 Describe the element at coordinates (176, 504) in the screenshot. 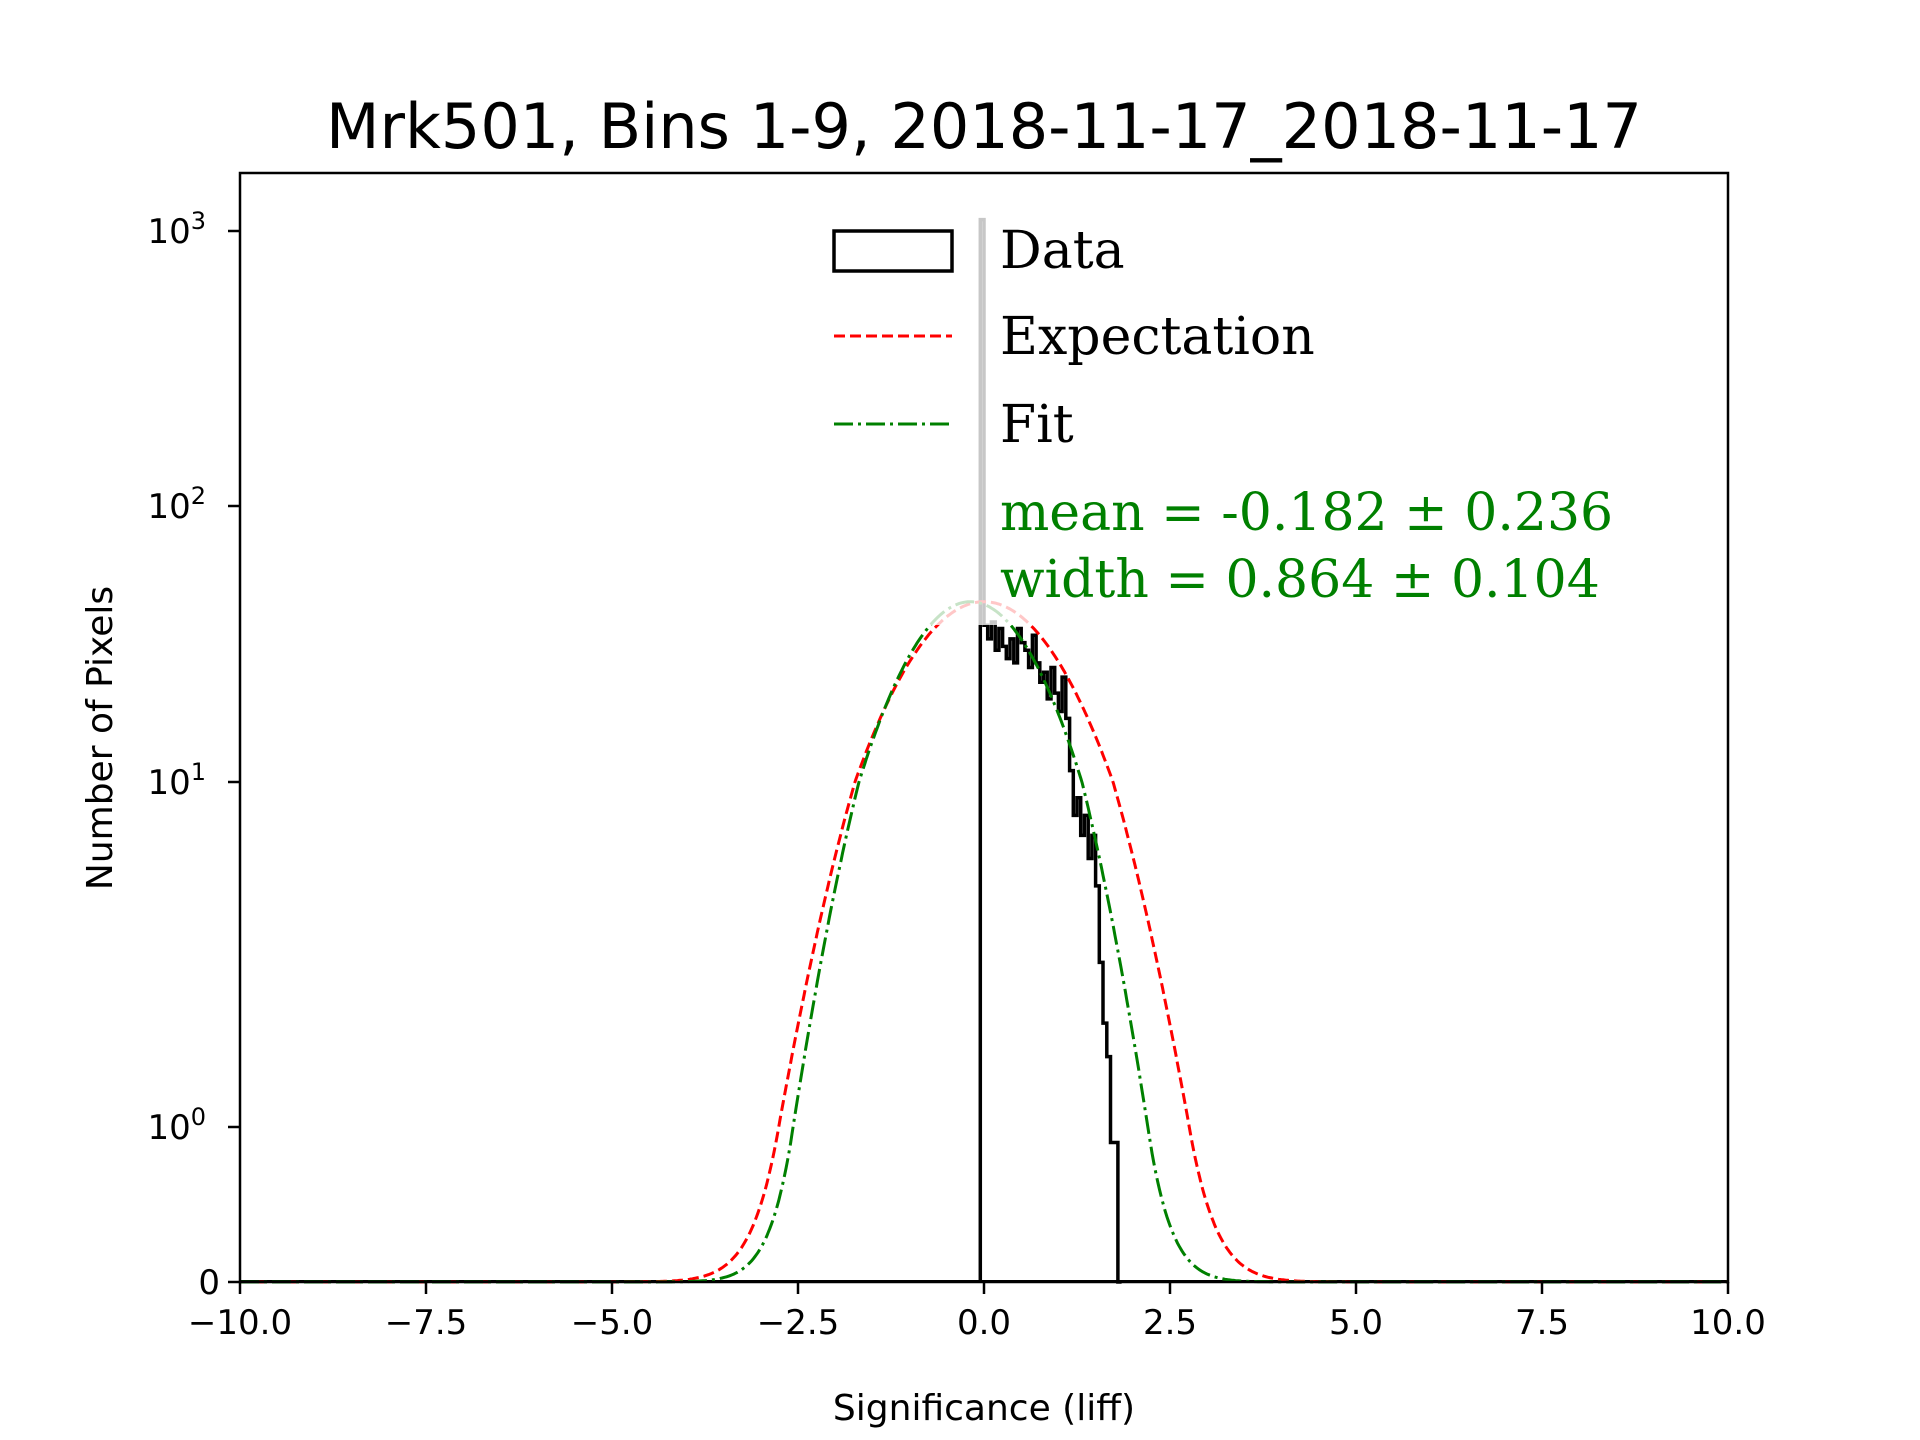

I see `y-tick-label: 10²` at that location.